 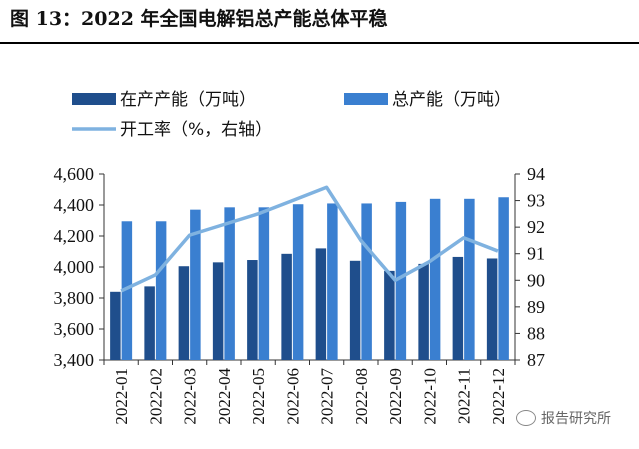 I want to click on y-right-tick-label: 87, so click(x=536, y=360).